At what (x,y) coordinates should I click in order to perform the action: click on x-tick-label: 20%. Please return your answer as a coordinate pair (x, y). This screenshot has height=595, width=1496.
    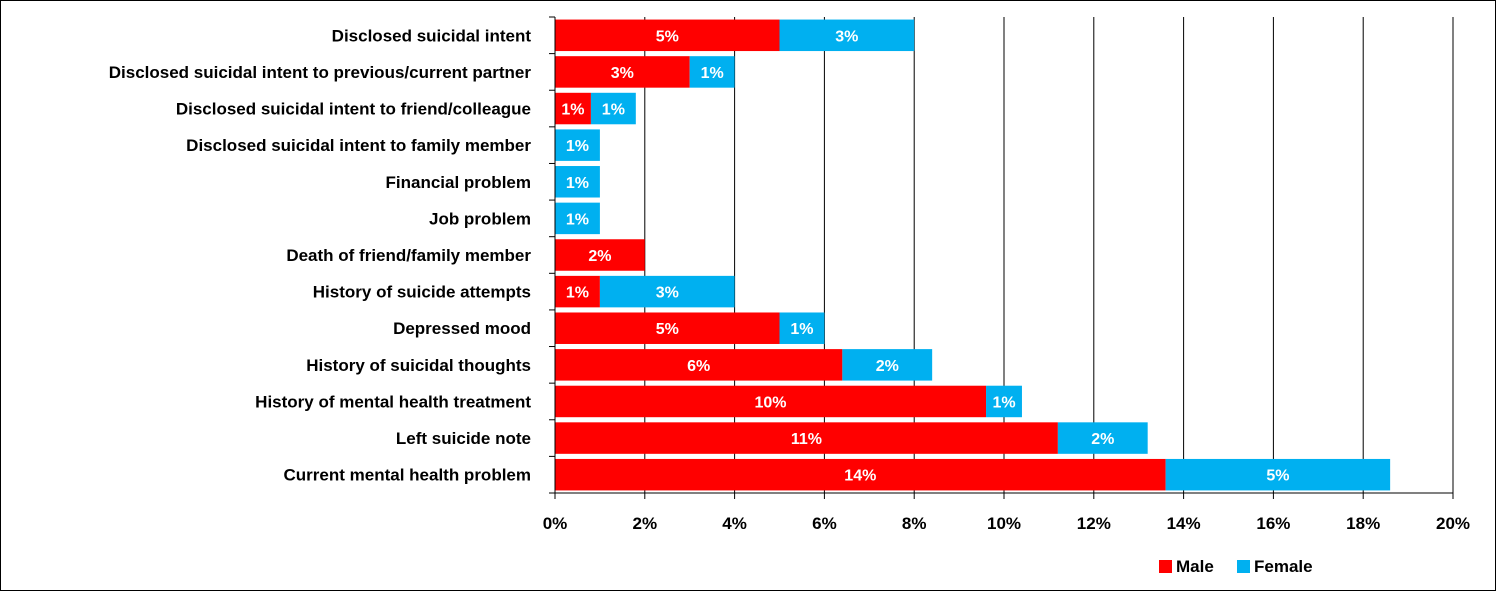
    Looking at the image, I should click on (1453, 523).